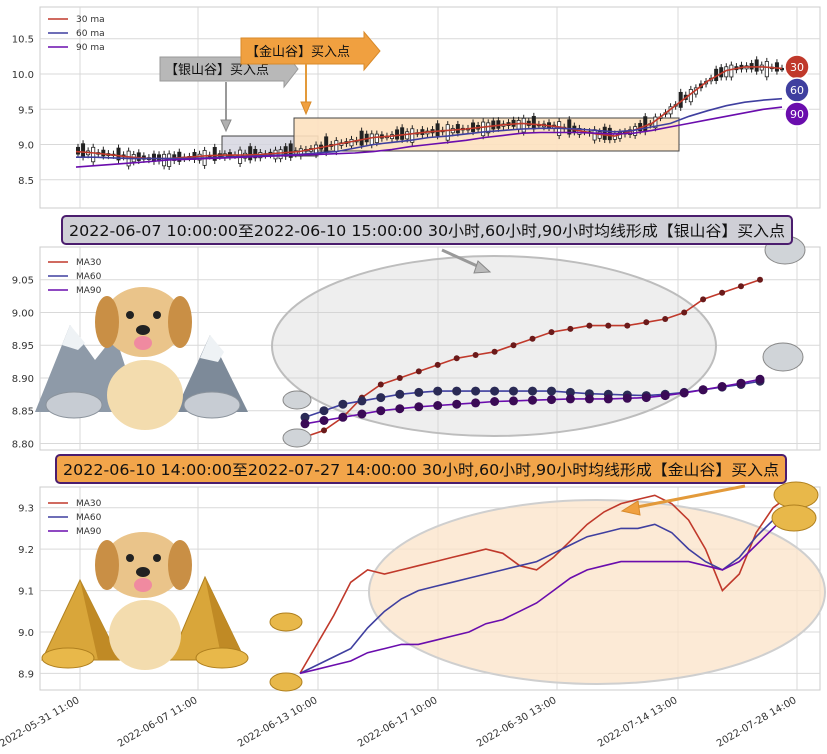 The image size is (827, 754). I want to click on silver-label-text: 【银山谷】买入点, so click(217, 70).